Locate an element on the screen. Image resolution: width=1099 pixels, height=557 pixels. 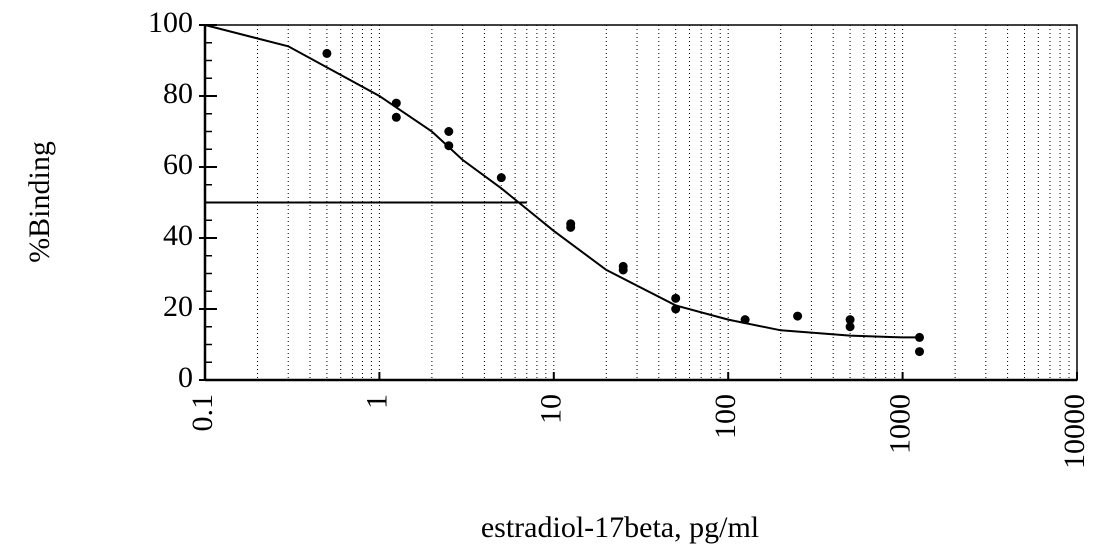
y-tick-label: 0 is located at coordinates (185, 377).